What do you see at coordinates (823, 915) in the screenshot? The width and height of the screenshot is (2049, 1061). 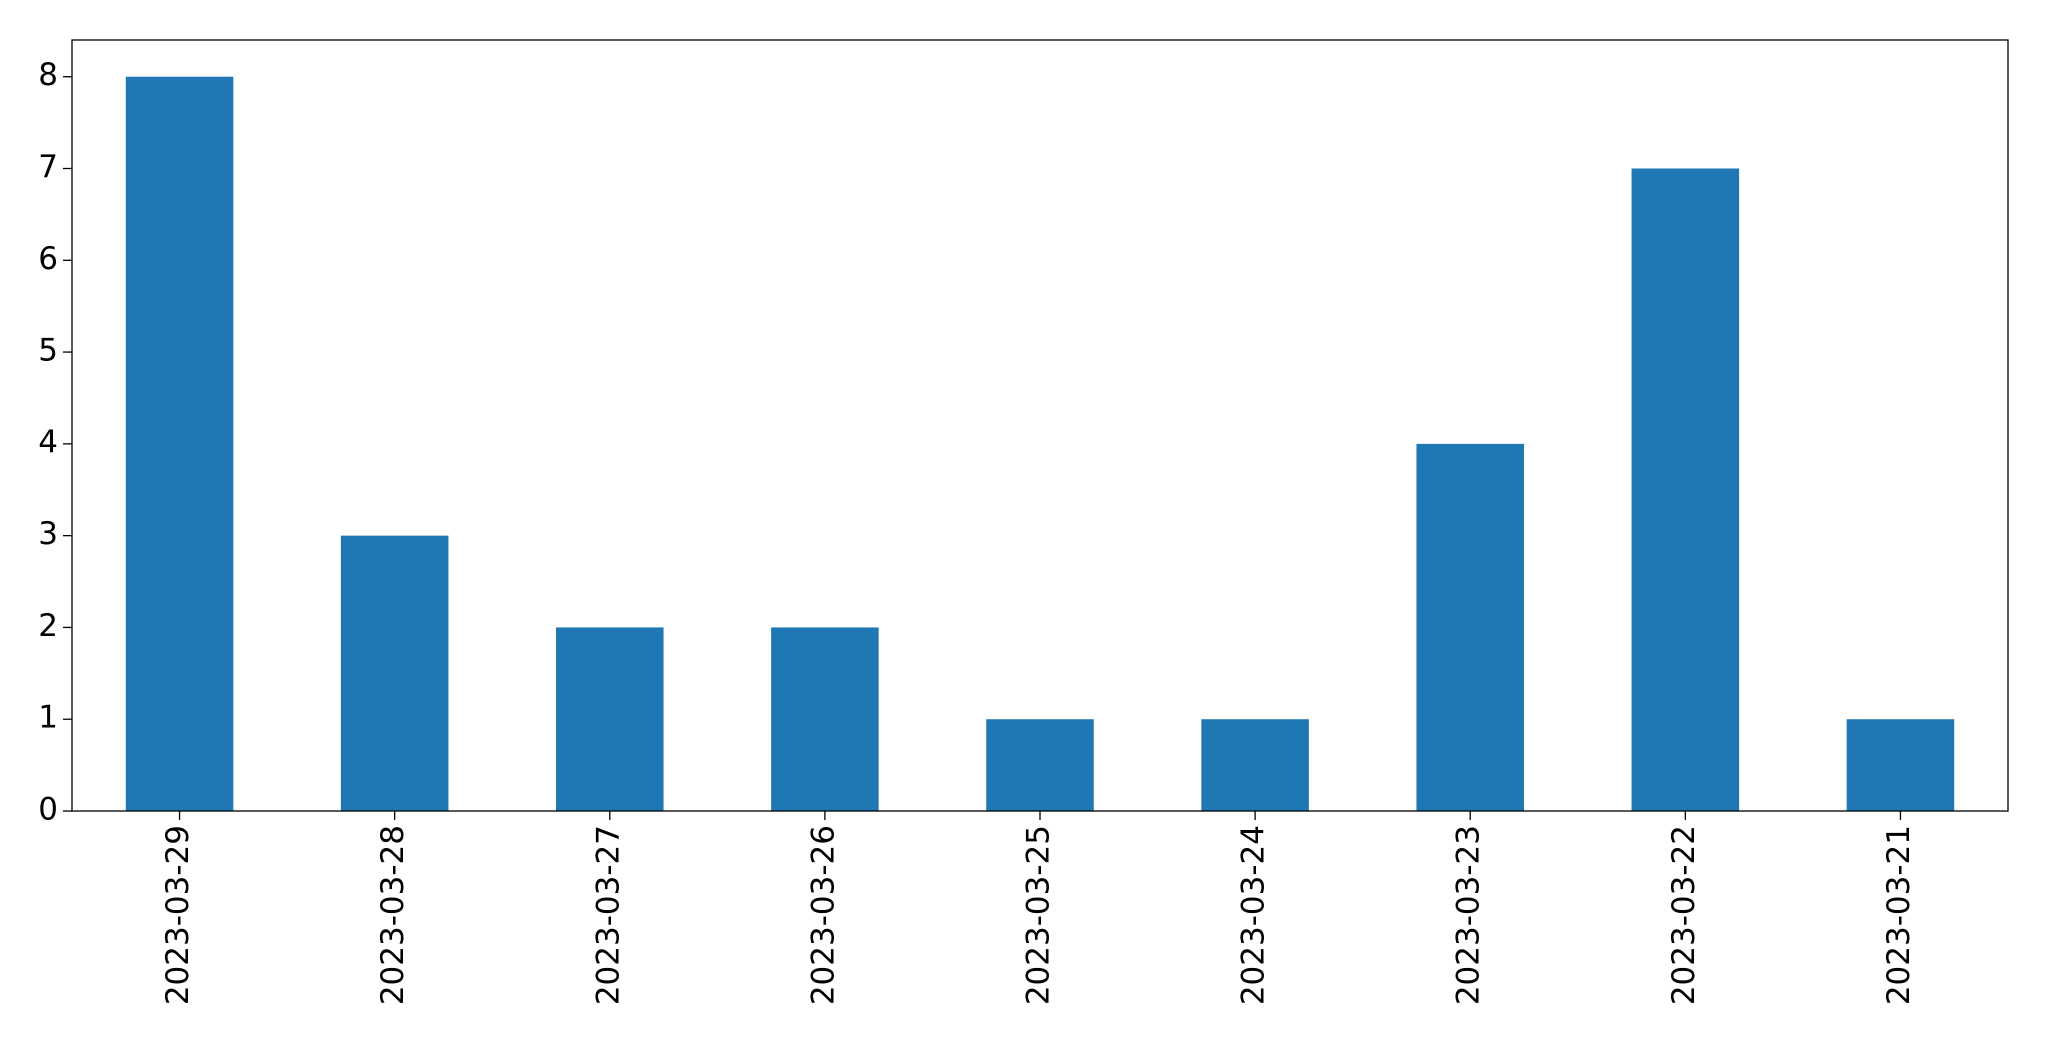 I see `x-tick-label: 2023-03-26` at bounding box center [823, 915].